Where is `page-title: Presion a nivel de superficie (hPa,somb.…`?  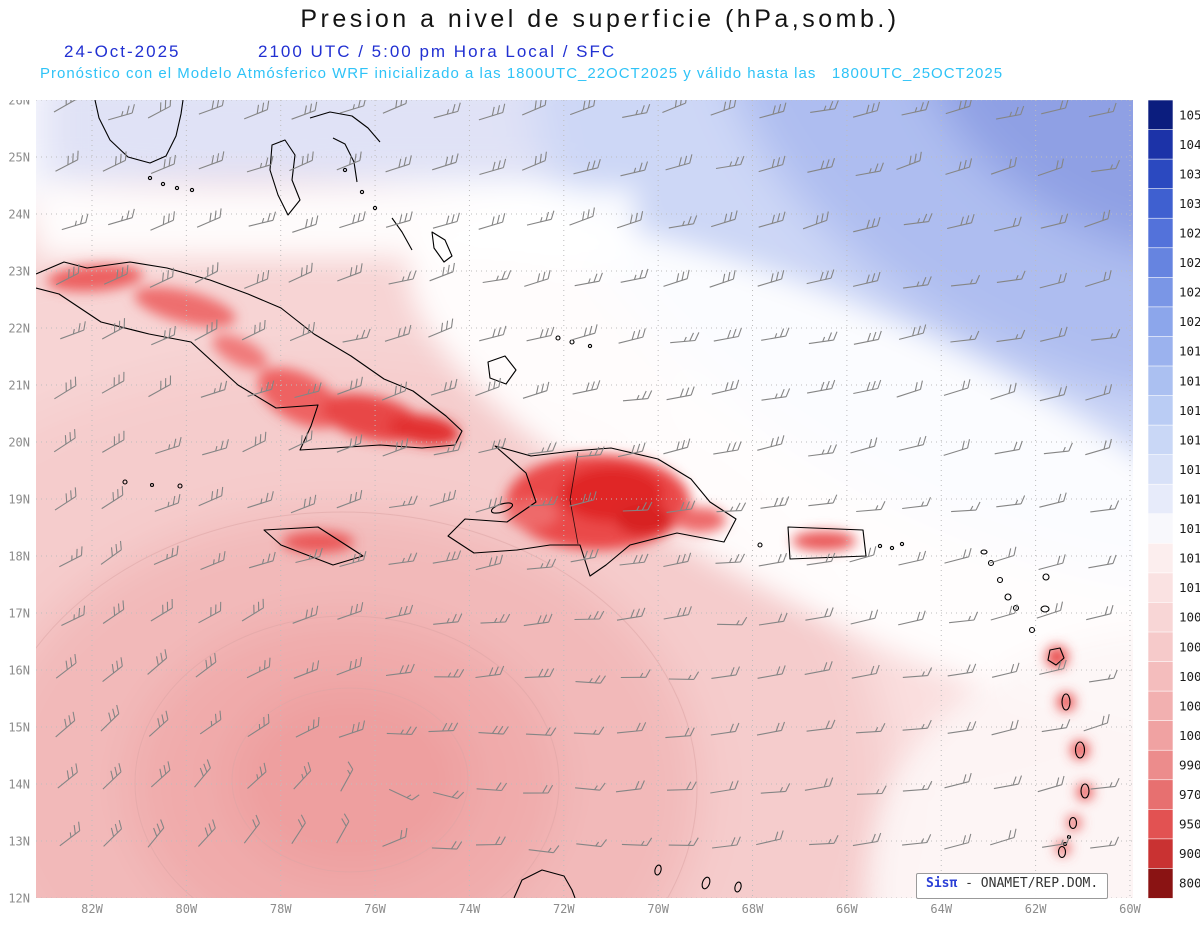
page-title: Presion a nivel de superficie (hPa,somb.… is located at coordinates (600, 19).